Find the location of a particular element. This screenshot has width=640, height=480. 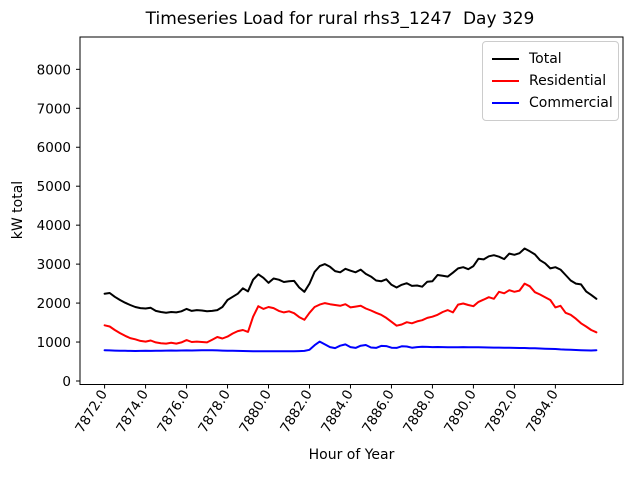

x-tick-label: 7886.0 is located at coordinates (378, 411).